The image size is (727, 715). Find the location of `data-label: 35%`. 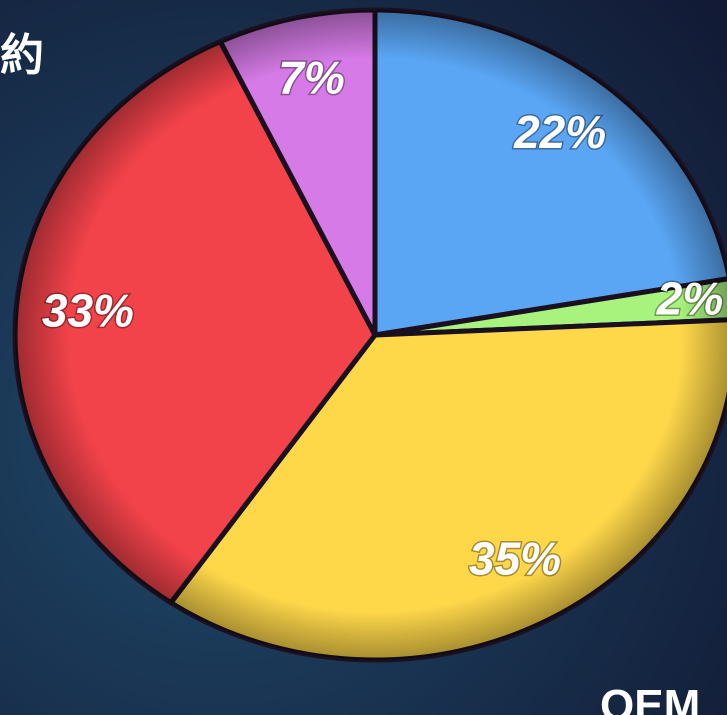

data-label: 35% is located at coordinates (515, 558).